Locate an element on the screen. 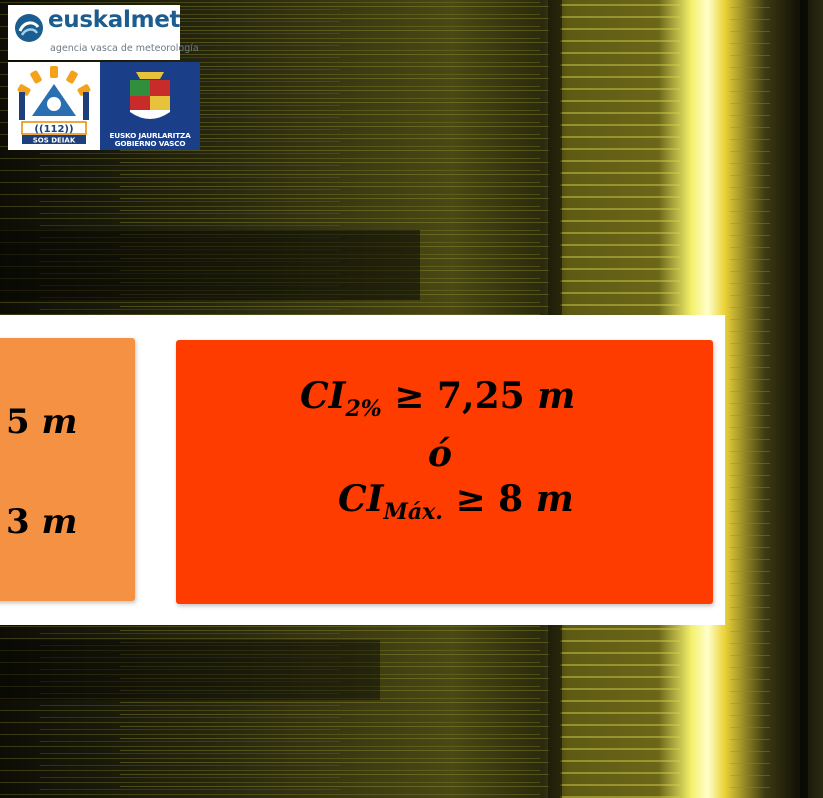 This screenshot has height=798, width=823. red-threshold-ci2-line: CI2% ≥ 7,25 m is located at coordinates (438, 398).